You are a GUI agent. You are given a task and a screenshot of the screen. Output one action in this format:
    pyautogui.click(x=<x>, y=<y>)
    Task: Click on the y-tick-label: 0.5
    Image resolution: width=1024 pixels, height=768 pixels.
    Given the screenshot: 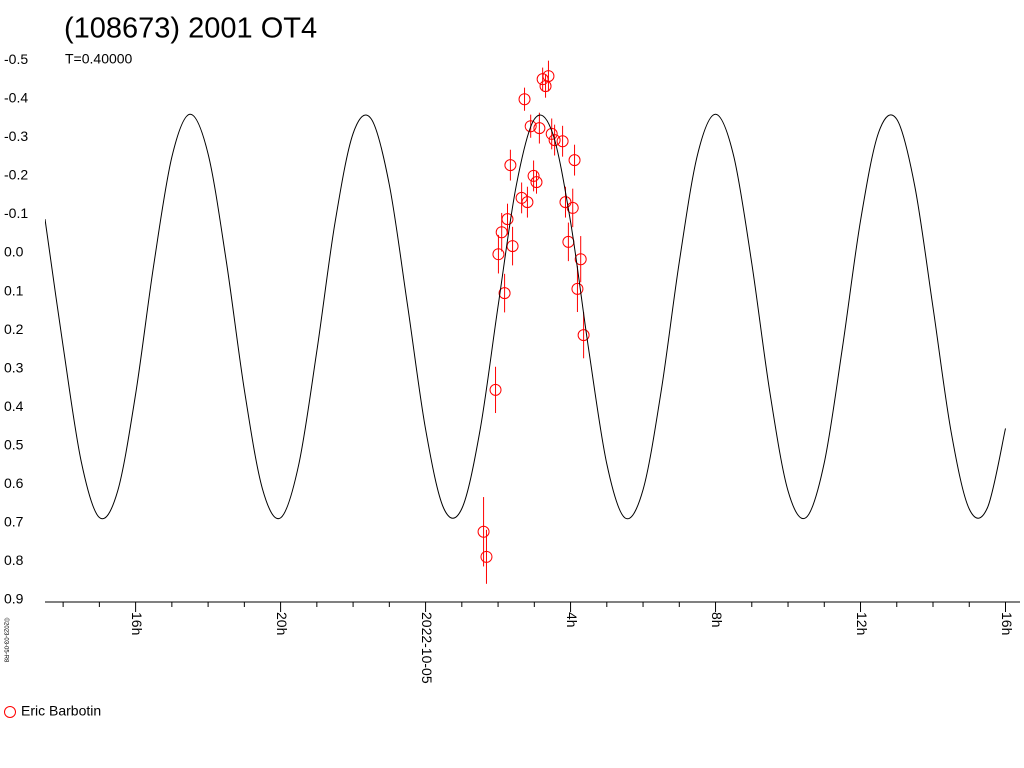 What is the action you would take?
    pyautogui.click(x=14, y=444)
    